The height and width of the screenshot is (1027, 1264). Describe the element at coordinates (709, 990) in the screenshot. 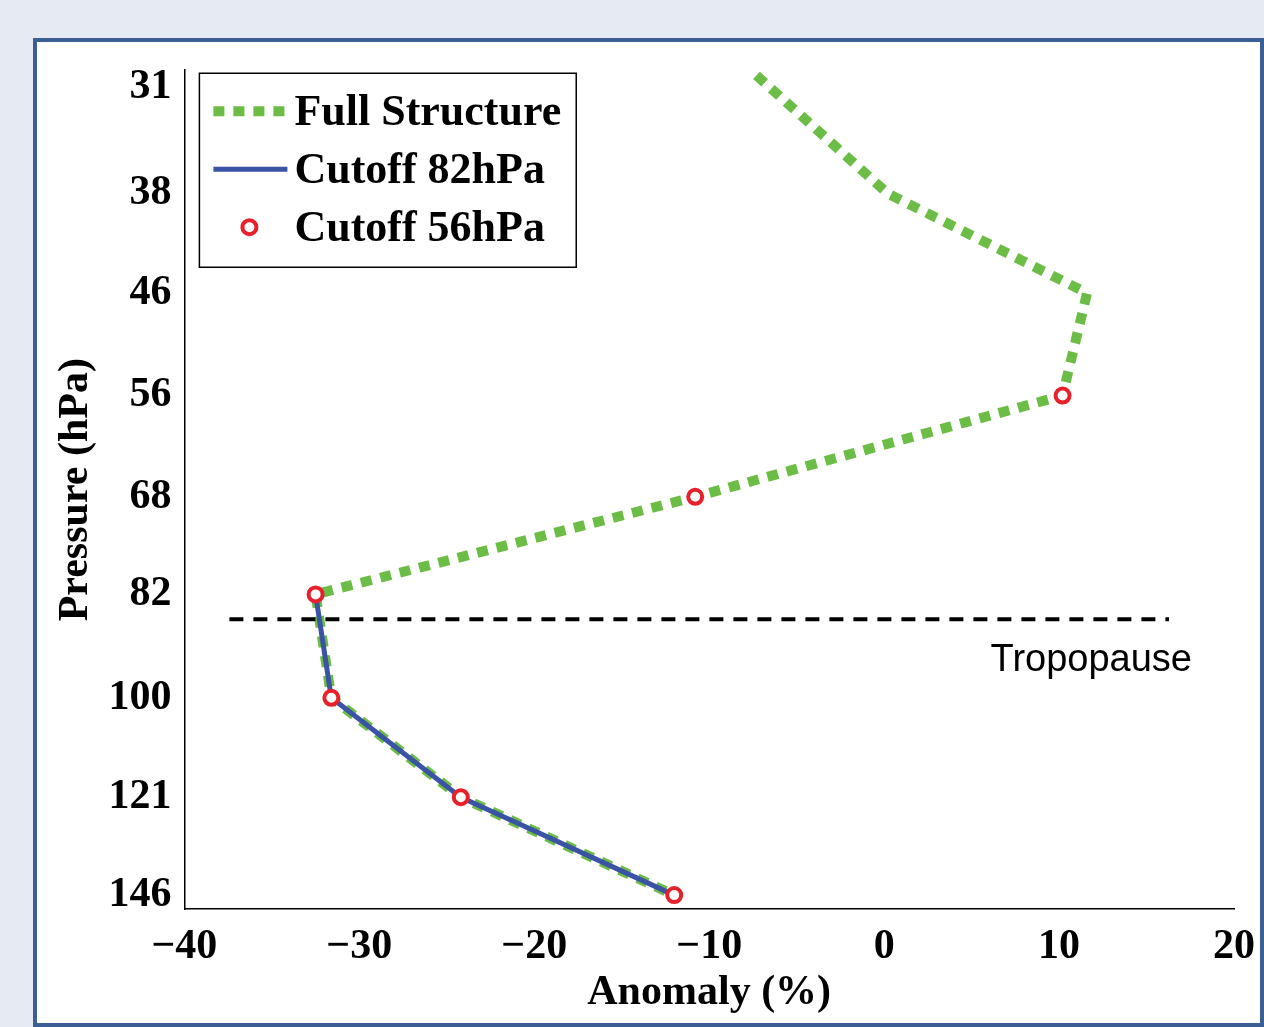

I see `x-axis-title: Anomaly (%)` at that location.